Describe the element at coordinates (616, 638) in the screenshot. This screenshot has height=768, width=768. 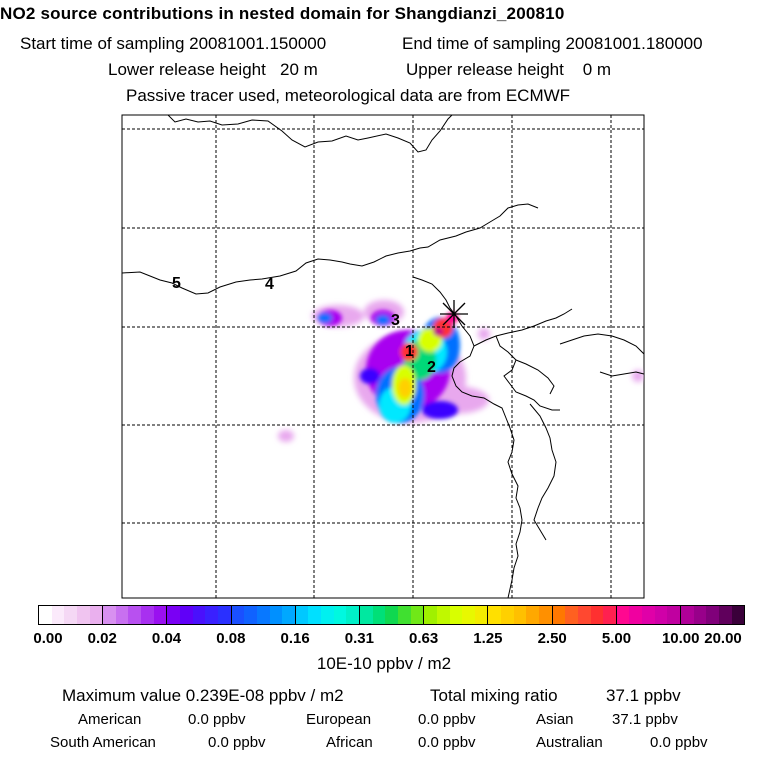
I see `color-scale-tick-label: 5.00` at that location.